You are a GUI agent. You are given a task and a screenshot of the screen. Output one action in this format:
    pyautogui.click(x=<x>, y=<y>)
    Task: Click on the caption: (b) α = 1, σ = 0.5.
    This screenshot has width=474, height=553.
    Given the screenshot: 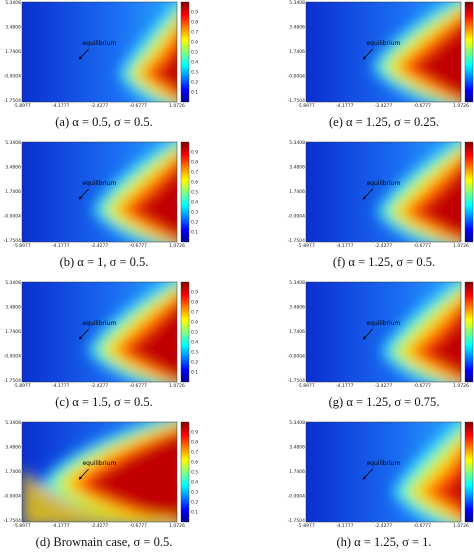 What is the action you would take?
    pyautogui.click(x=104, y=262)
    